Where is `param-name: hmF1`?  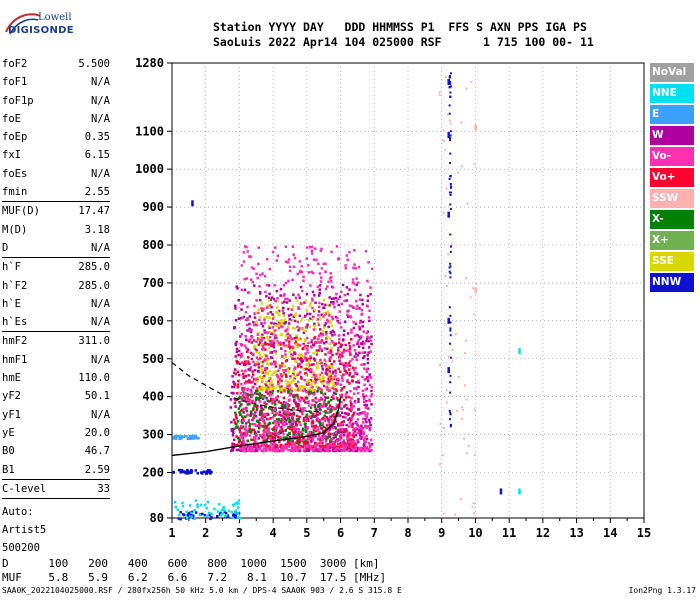
param-name: hmF1 is located at coordinates (15, 359).